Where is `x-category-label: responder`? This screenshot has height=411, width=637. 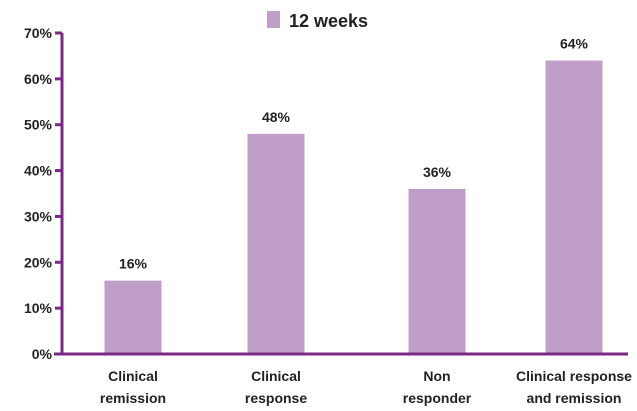
x-category-label: responder is located at coordinates (437, 398).